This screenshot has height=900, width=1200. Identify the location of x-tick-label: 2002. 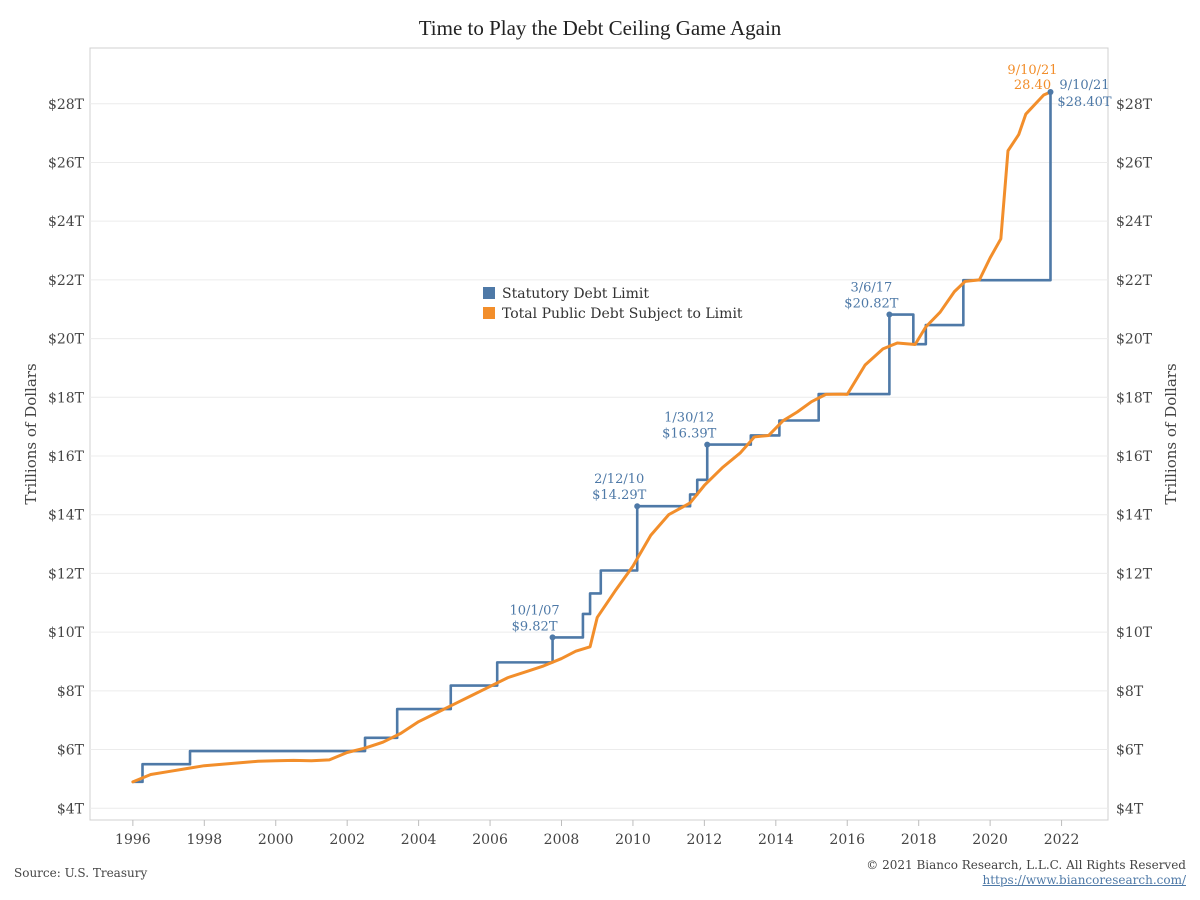
(347, 840).